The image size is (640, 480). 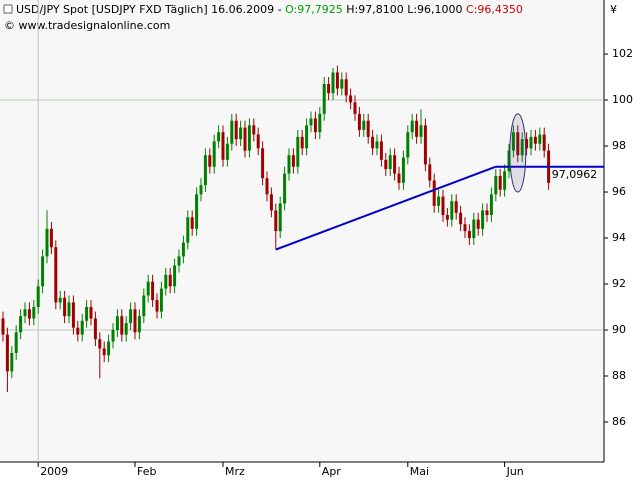 I want to click on y-tick-label: 92, so click(x=619, y=283).